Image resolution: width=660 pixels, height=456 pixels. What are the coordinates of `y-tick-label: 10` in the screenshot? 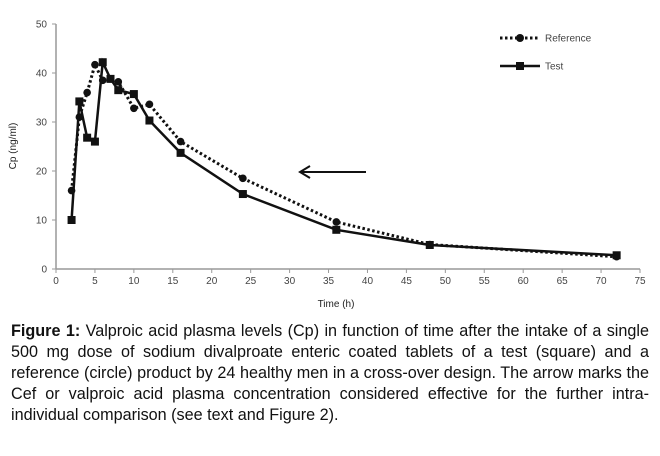 It's located at (42, 221).